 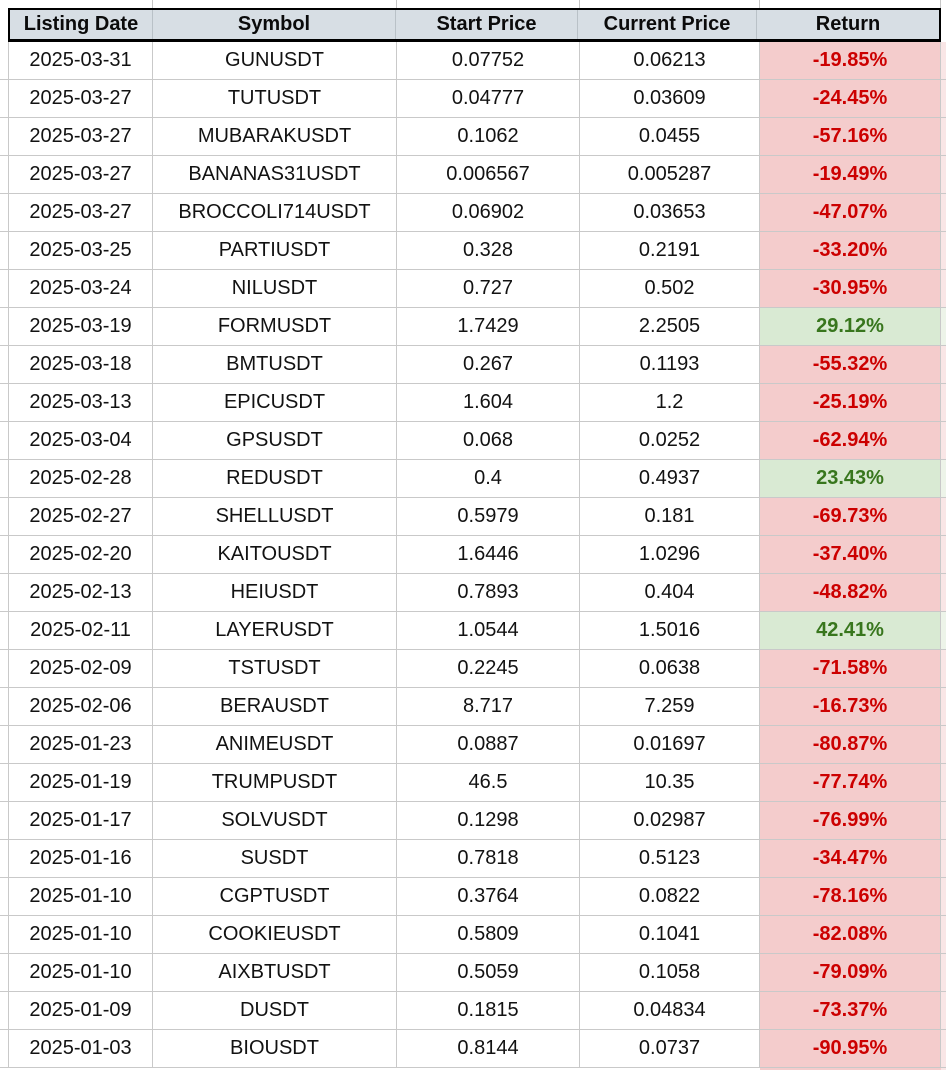 I want to click on cell-date: 2025-01-19, so click(x=80, y=782).